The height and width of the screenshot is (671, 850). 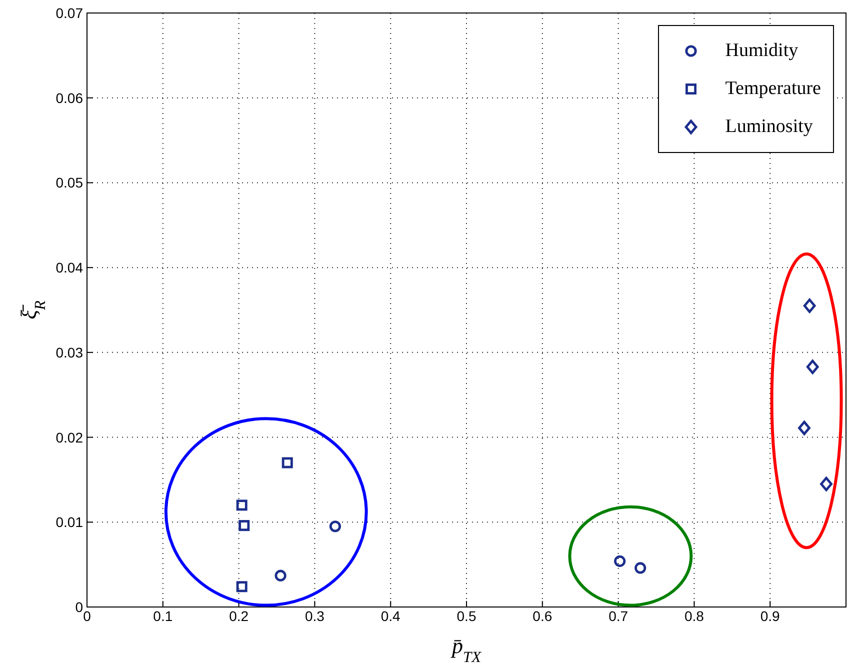 I want to click on x-tick-label: 0.3, so click(x=314, y=616).